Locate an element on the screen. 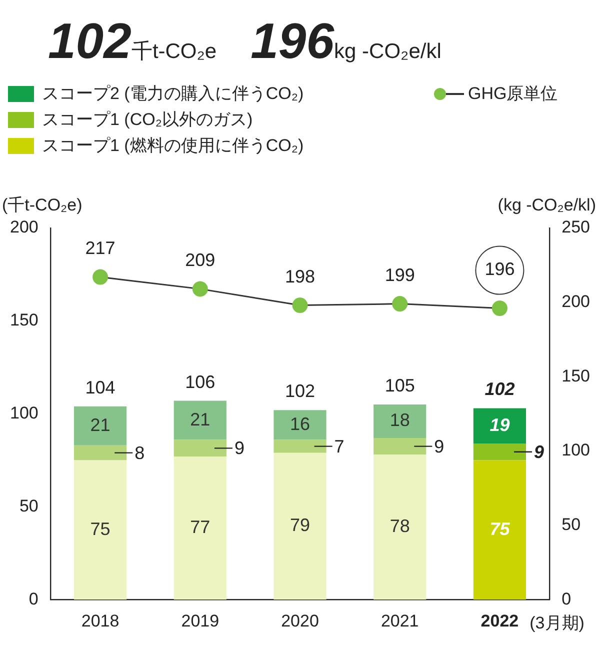 The height and width of the screenshot is (661, 600). data-label: 19 is located at coordinates (500, 424).